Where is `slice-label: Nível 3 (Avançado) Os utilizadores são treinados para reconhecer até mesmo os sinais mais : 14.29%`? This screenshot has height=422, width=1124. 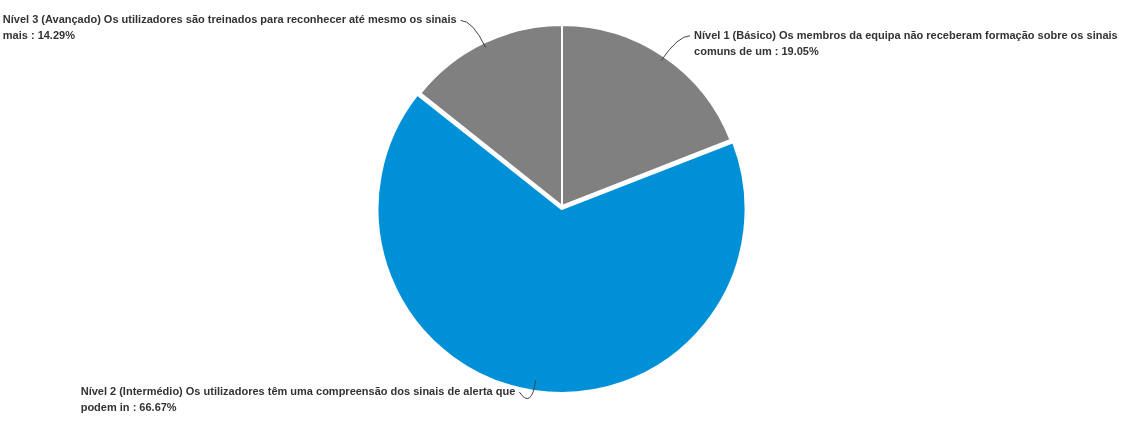
slice-label: Nível 3 (Avançado) Os utilizadores são treinados para reconhecer até mesmo os sinais mais : 14.29% is located at coordinates (229, 27).